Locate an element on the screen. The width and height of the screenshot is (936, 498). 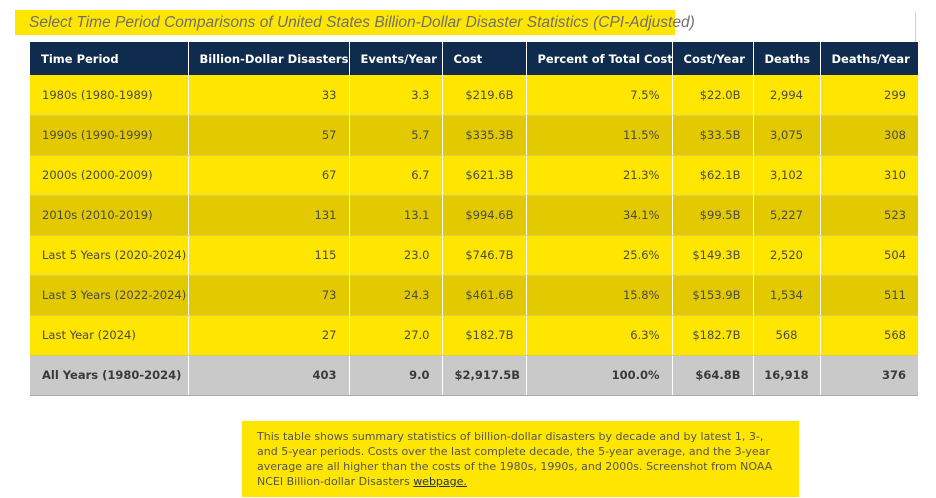
column-header-events-per-year: Events/Year is located at coordinates (396, 58).